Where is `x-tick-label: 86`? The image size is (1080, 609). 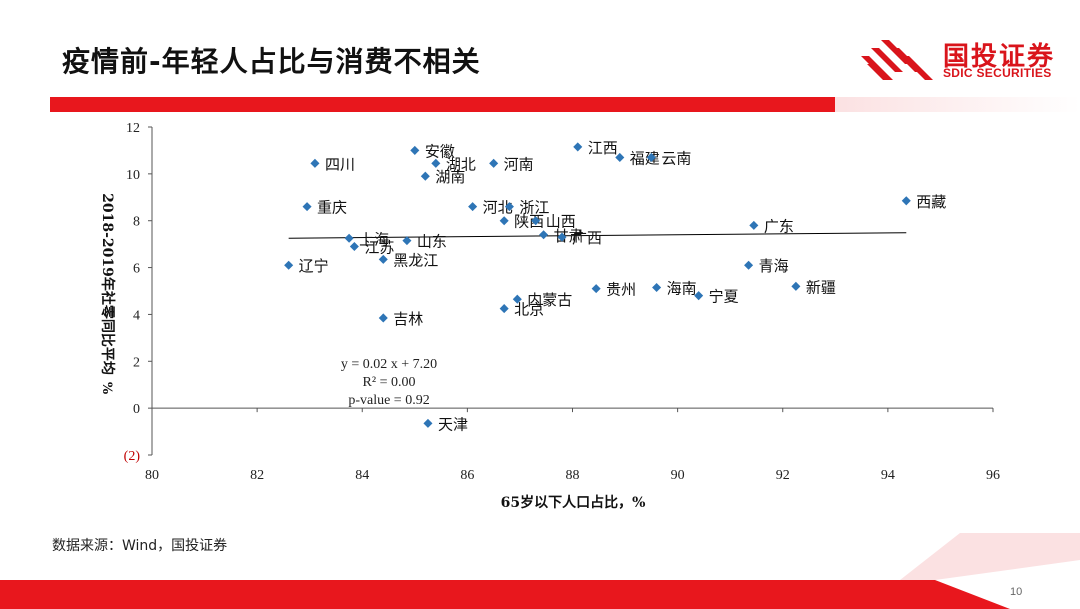 x-tick-label: 86 is located at coordinates (467, 475).